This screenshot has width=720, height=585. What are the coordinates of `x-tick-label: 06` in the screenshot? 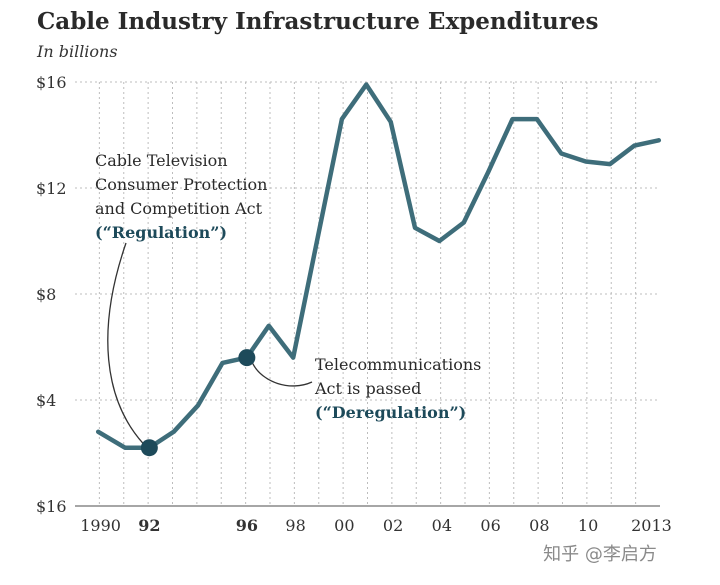 It's located at (490, 525).